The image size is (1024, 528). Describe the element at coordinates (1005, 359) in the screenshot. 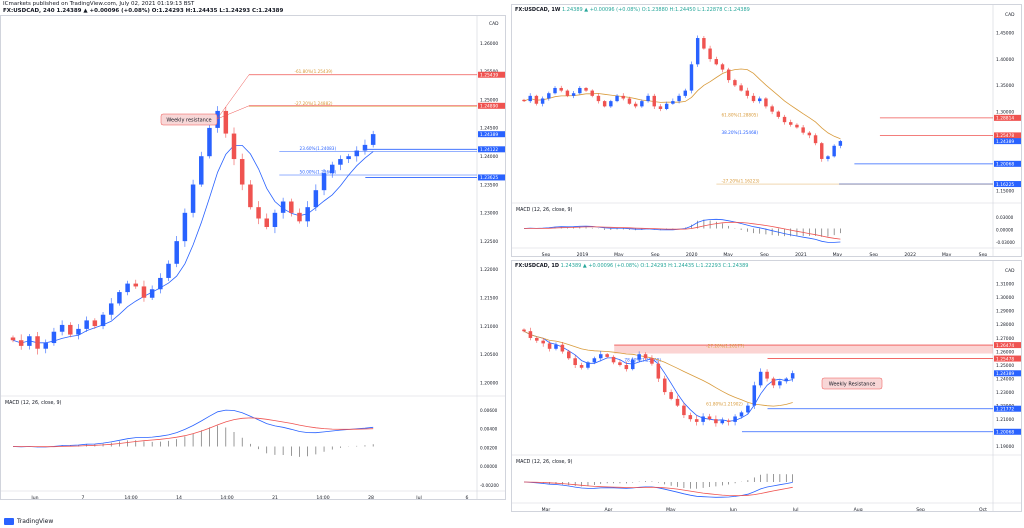

I see `price-tag-label: 1.25478` at that location.